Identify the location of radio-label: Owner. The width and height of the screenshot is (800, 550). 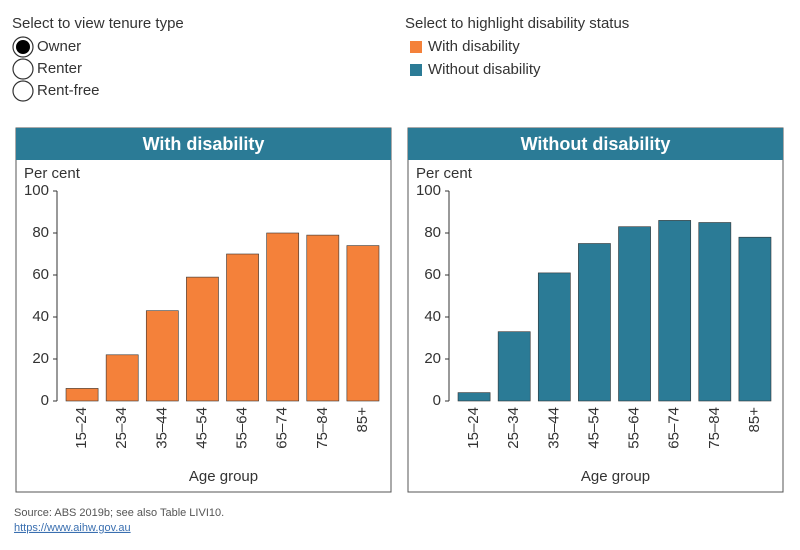
(59, 46).